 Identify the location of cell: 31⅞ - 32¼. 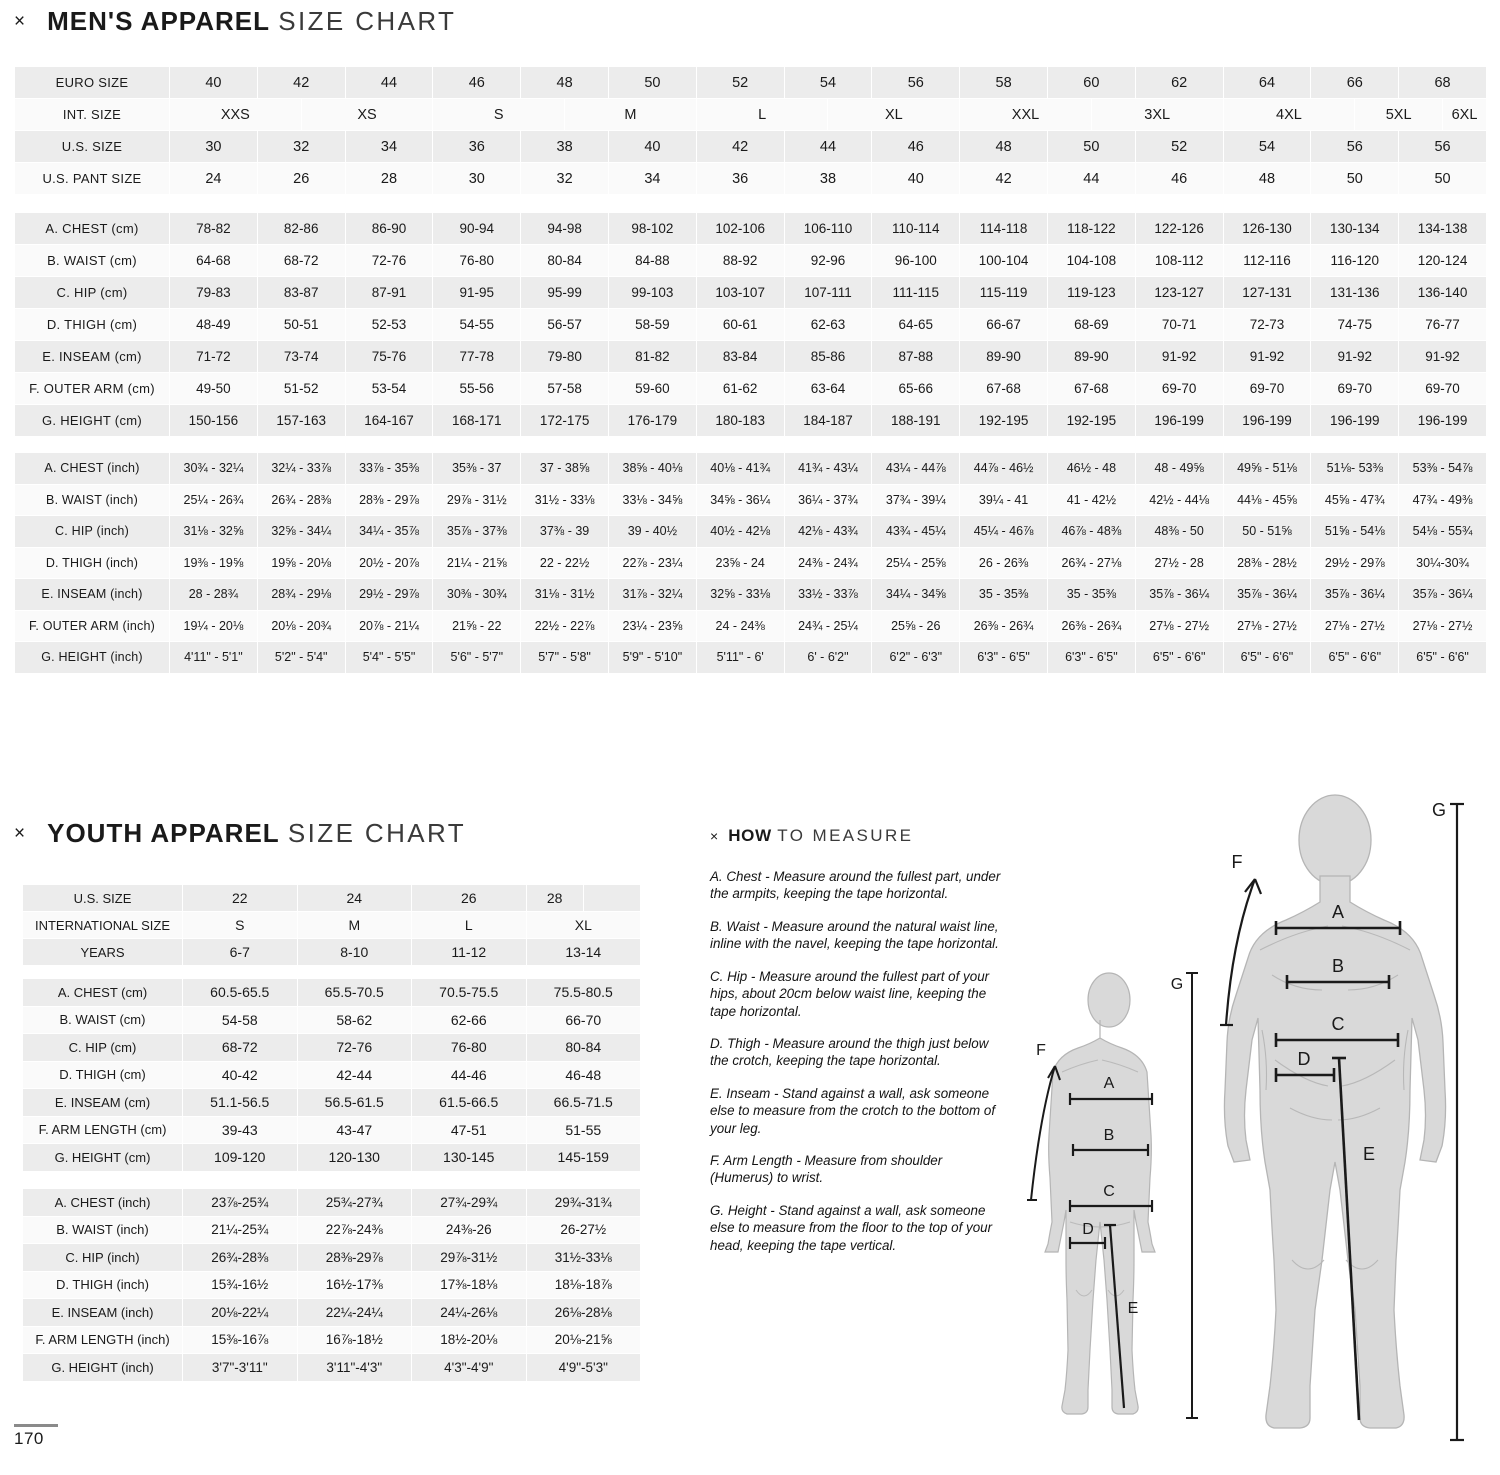
(652, 594).